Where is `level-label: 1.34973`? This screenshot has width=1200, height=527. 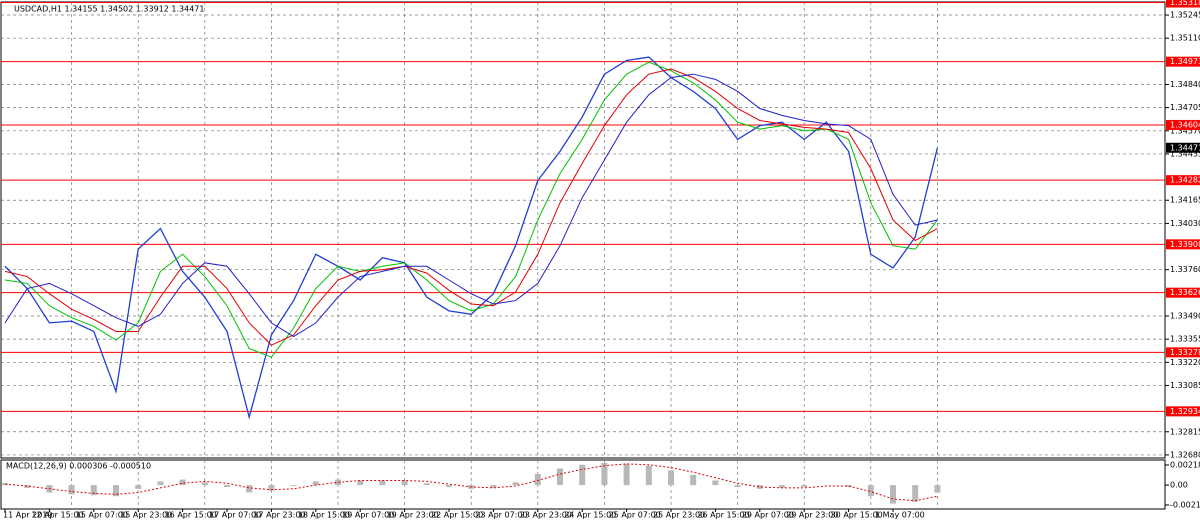 level-label: 1.34973 is located at coordinates (1185, 61).